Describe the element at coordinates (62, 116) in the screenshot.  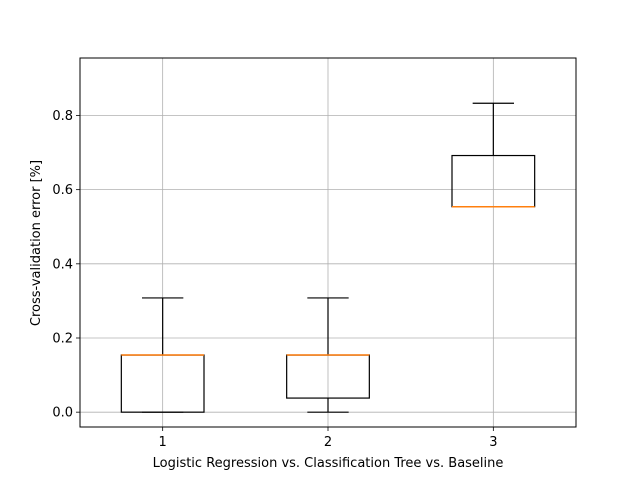
I see `y-tick-label: 0.8` at that location.